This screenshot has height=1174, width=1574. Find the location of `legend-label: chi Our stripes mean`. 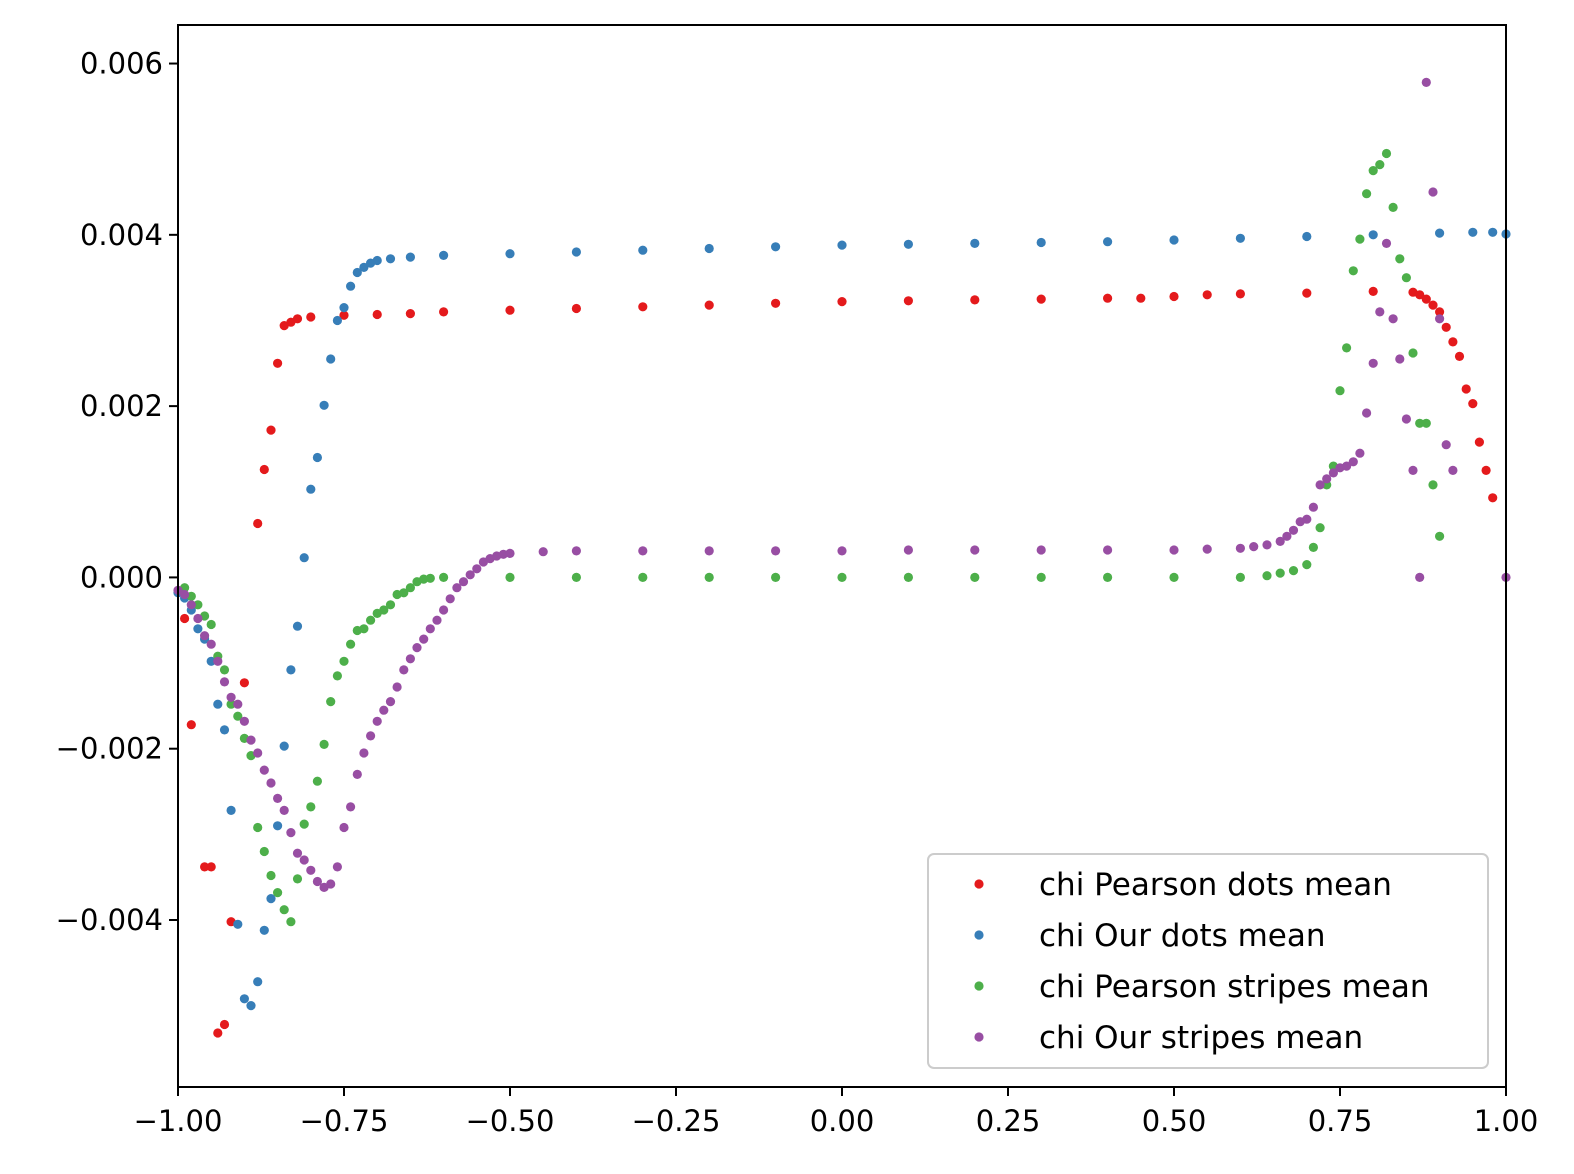

legend-label: chi Our stripes mean is located at coordinates (1201, 1038).